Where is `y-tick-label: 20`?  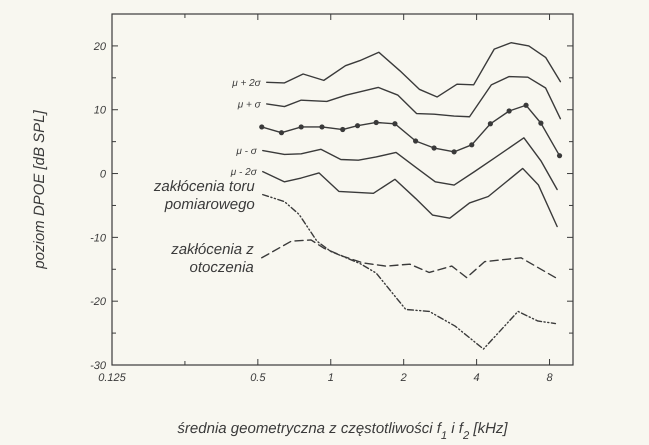 y-tick-label: 20 is located at coordinates (99, 46).